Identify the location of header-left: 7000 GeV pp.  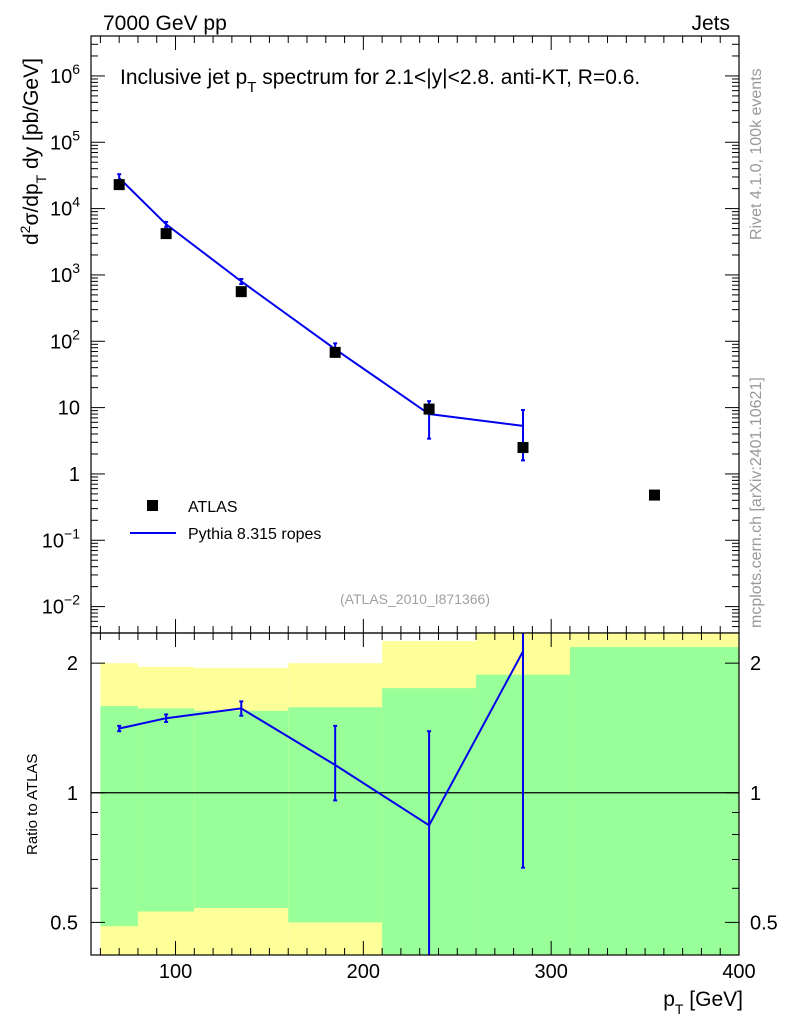
(165, 23).